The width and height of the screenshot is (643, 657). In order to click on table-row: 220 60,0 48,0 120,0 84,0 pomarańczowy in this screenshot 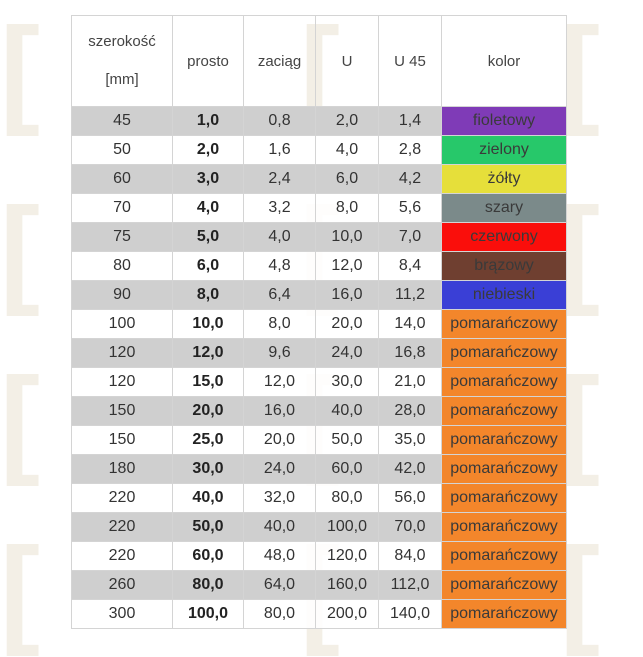, I will do `click(319, 556)`.